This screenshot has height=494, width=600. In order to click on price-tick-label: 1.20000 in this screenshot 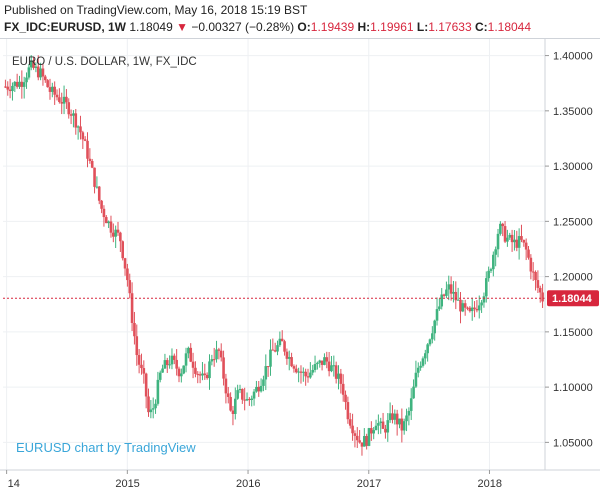, I will do `click(573, 278)`.